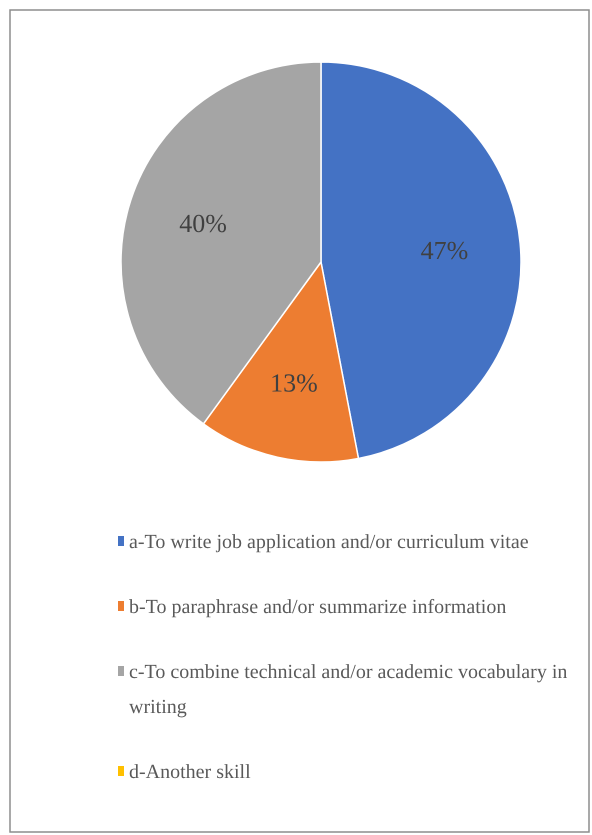  I want to click on legend-label: c-To combine technical and/or academic vocabulary in writing, so click(348, 689).